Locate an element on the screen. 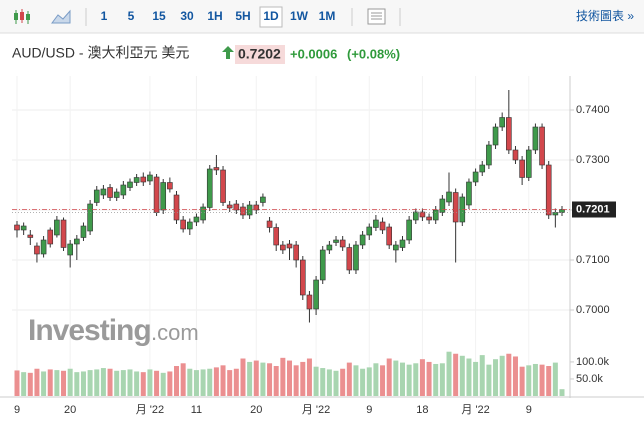 This screenshot has height=436, width=644. price-highlight is located at coordinates (260, 54).